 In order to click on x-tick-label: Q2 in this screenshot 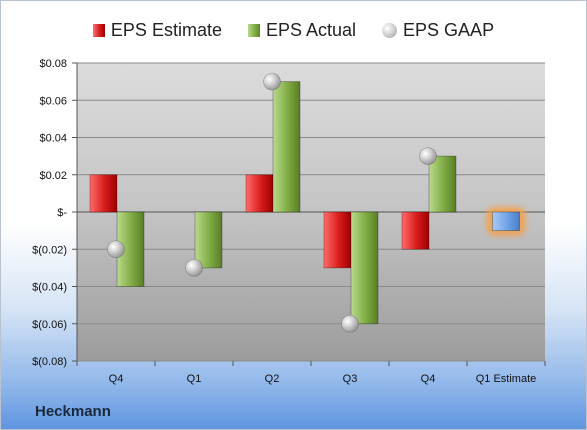, I will do `click(272, 379)`.